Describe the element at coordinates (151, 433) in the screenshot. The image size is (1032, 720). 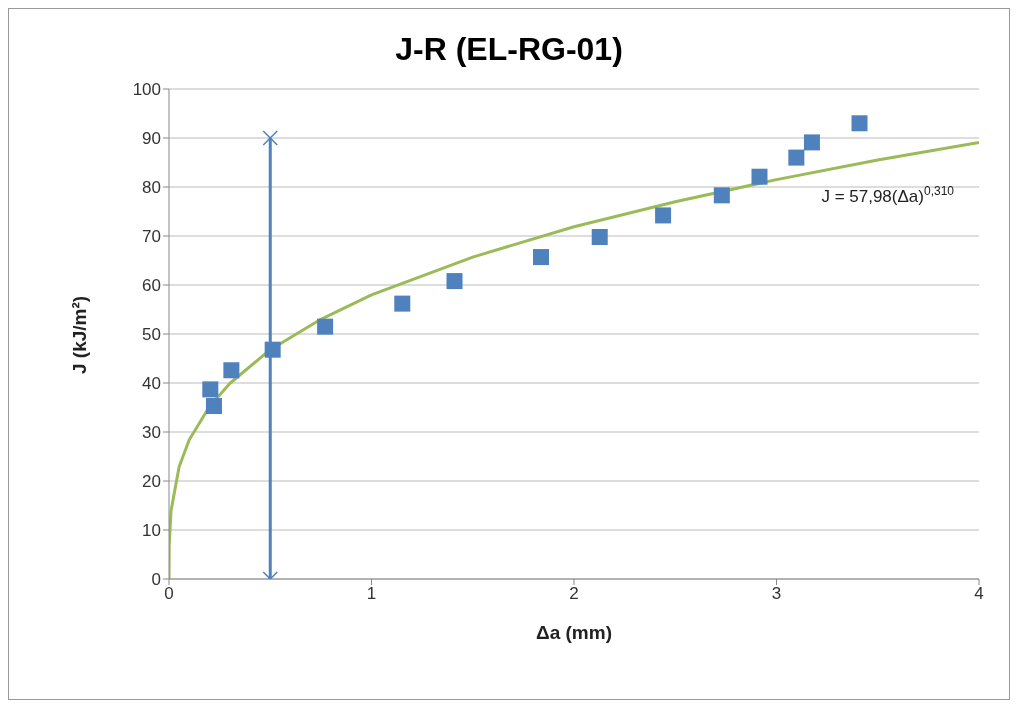
I see `y-tick-label: 30` at that location.